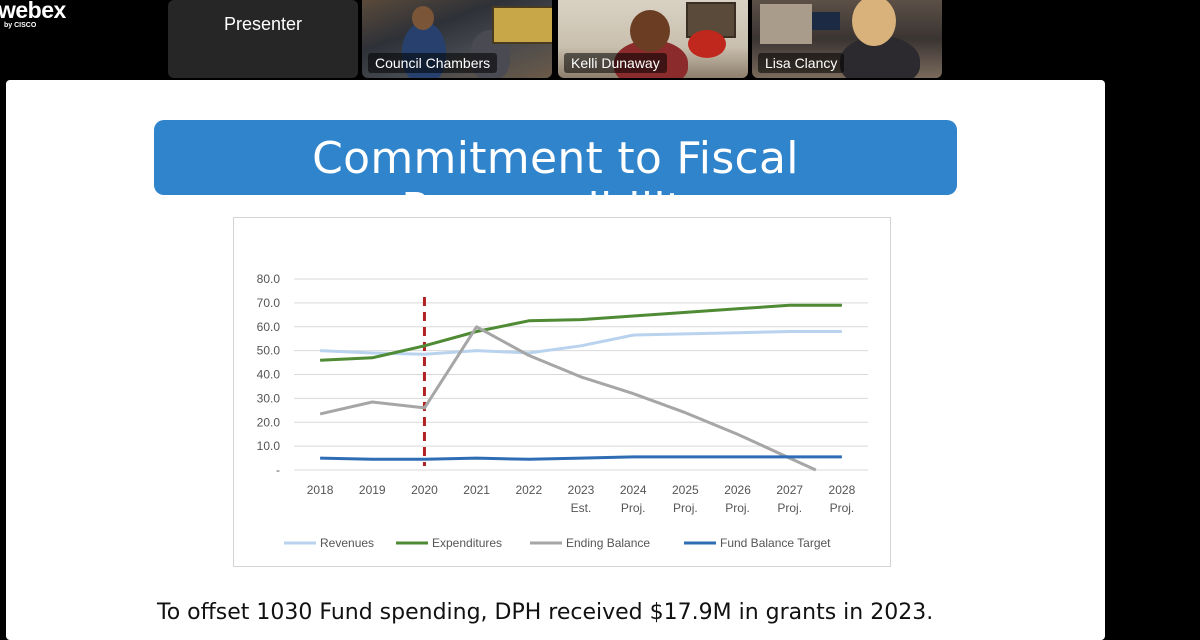 The height and width of the screenshot is (640, 1200). Describe the element at coordinates (263, 24) in the screenshot. I see `participant-name: Presenter` at that location.